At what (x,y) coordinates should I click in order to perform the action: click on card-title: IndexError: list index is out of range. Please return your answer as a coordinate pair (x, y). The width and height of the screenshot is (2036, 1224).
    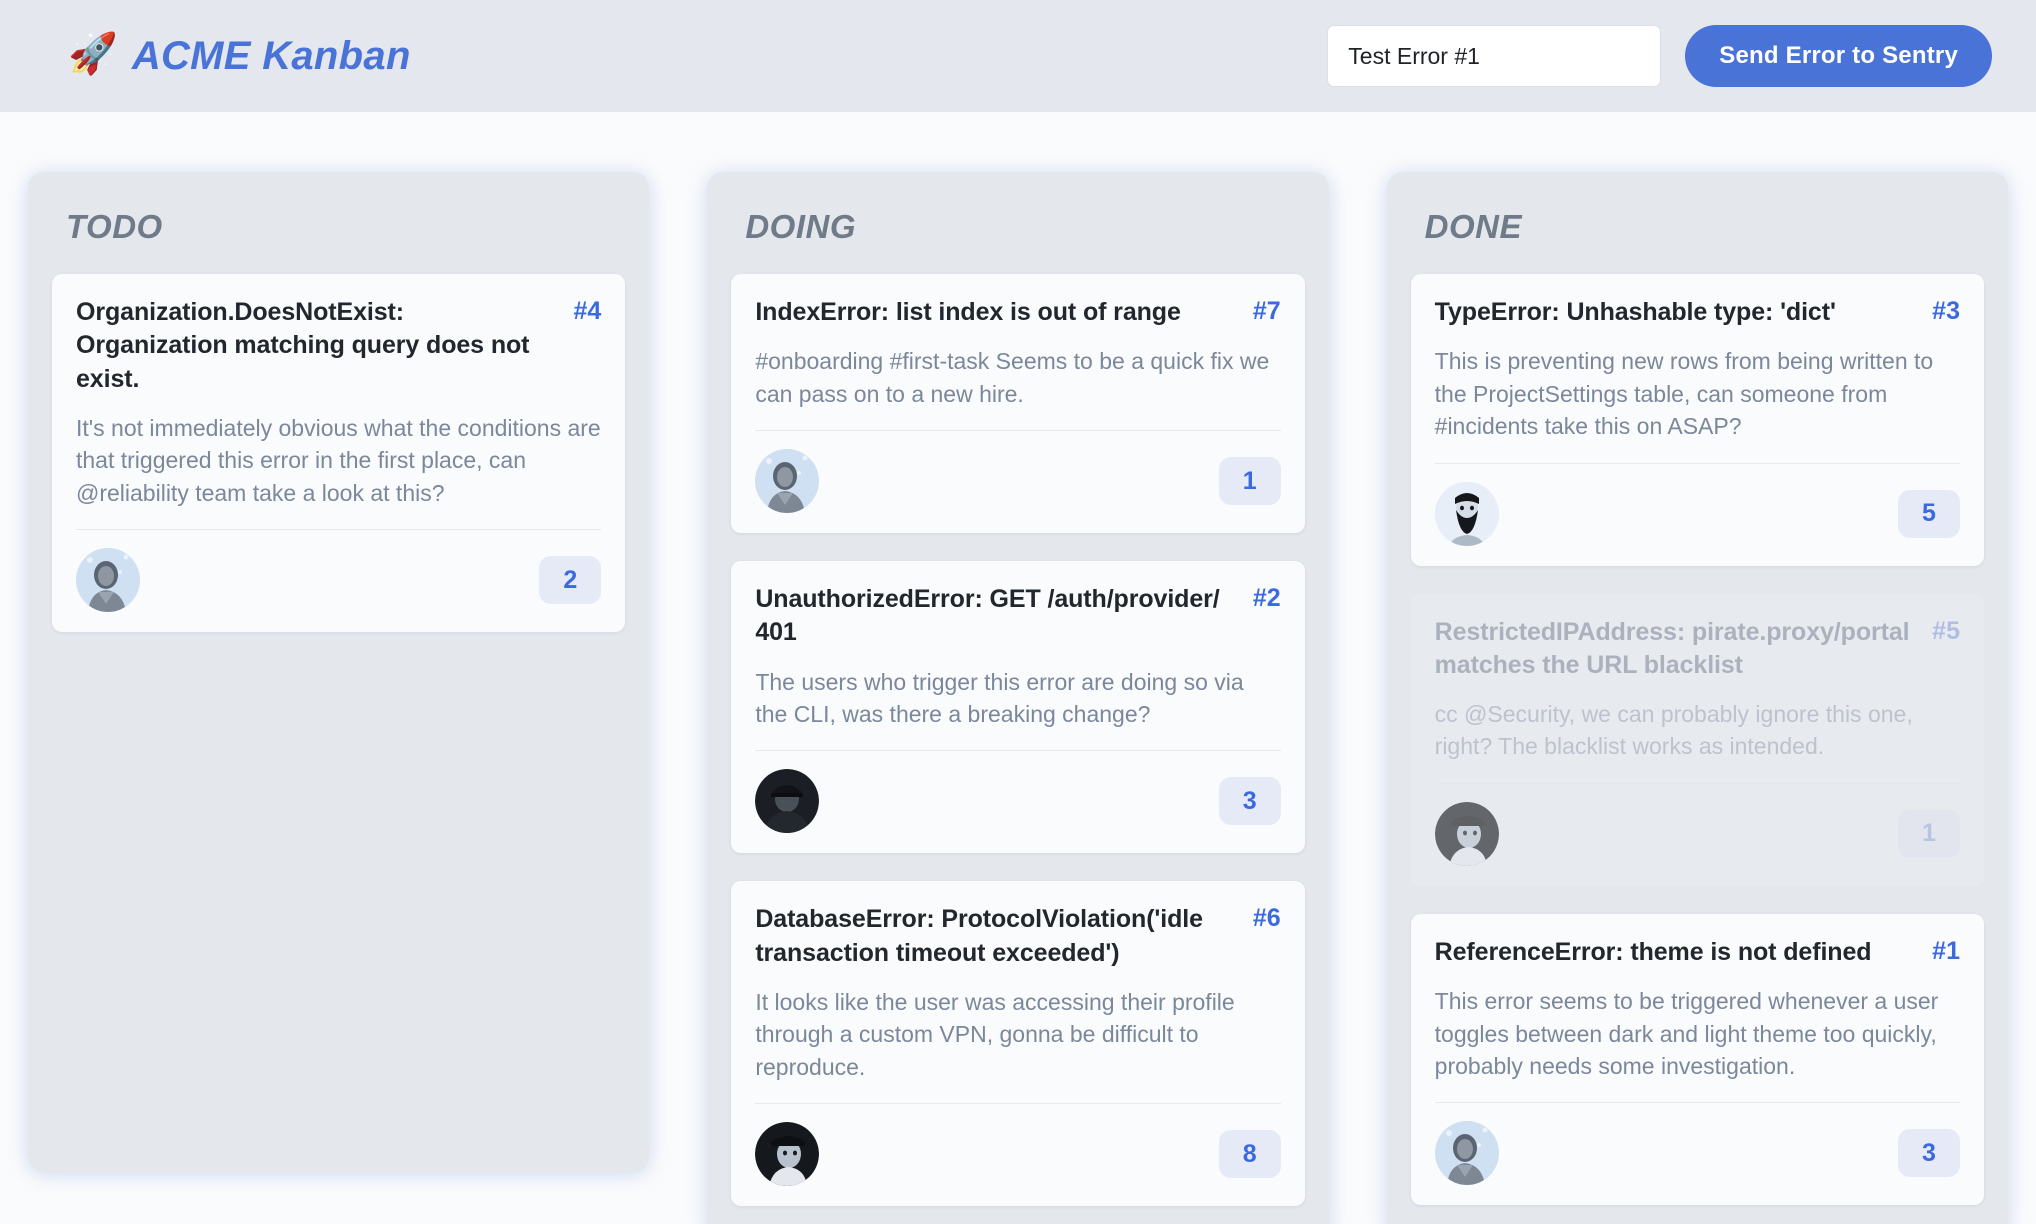
    Looking at the image, I should click on (968, 312).